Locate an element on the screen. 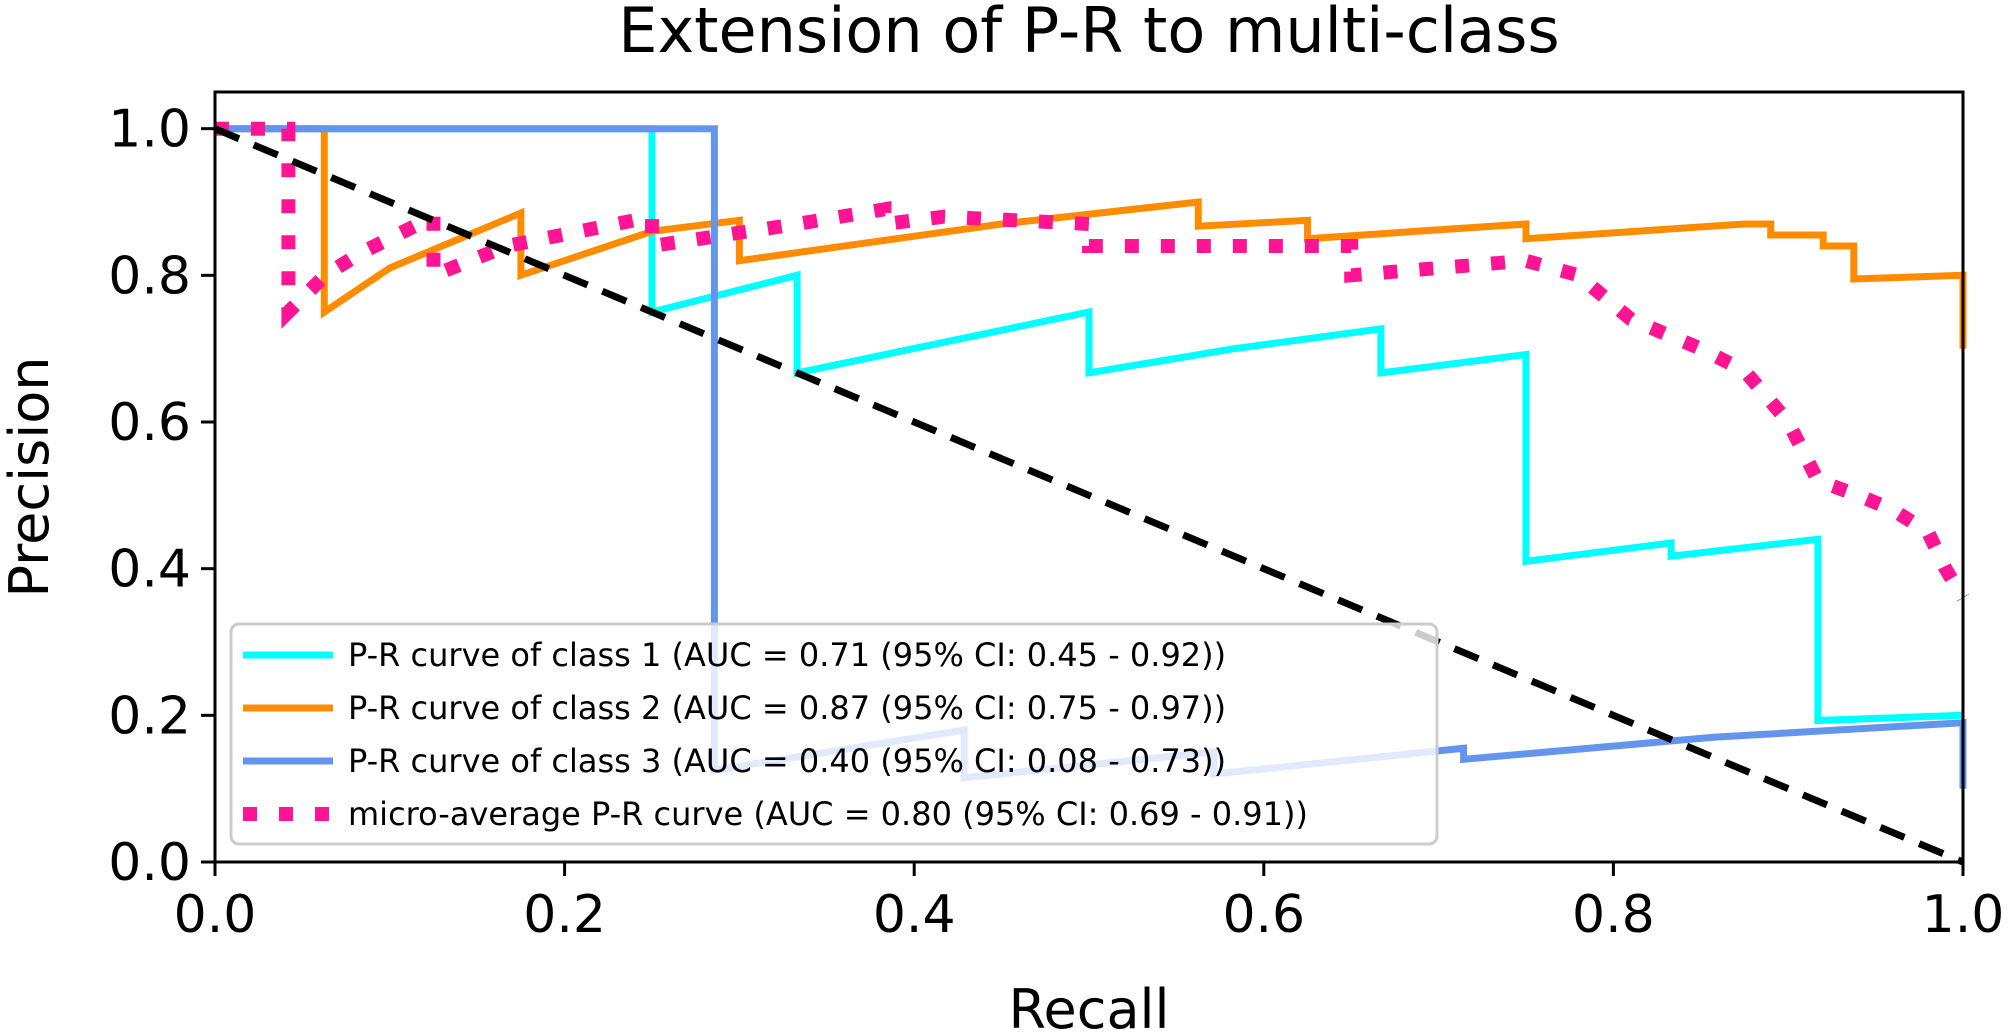 The height and width of the screenshot is (1034, 2008). y-tick-label: 0.6 is located at coordinates (149, 423).